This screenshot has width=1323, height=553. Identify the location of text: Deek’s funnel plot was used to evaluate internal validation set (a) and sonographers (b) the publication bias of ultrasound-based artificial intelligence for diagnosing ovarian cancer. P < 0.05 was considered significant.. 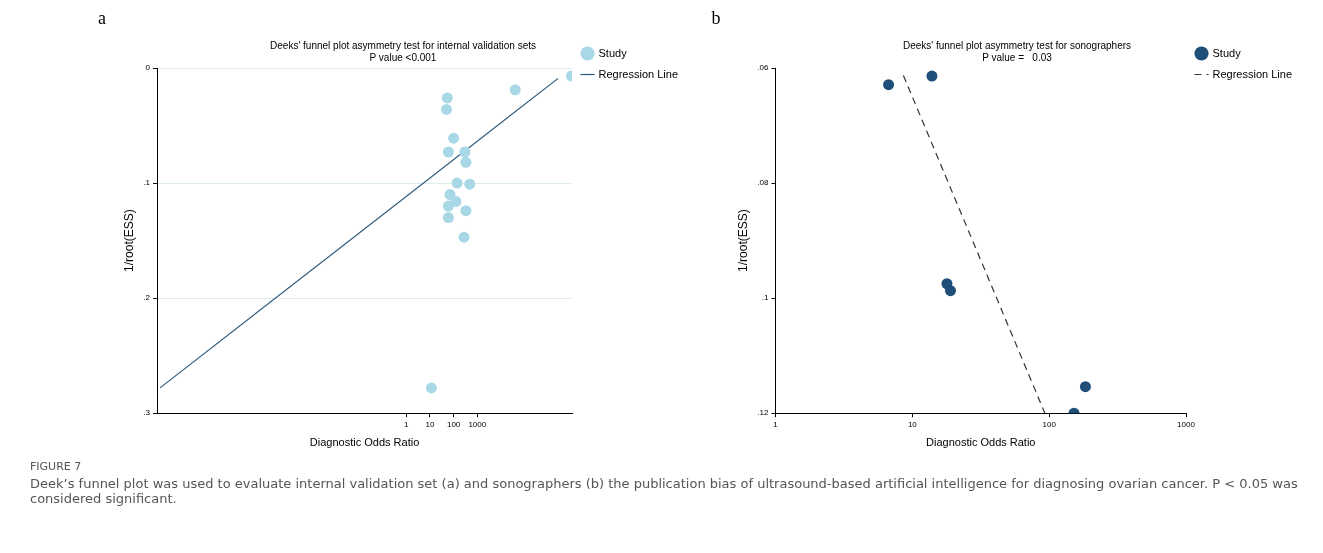
(664, 491).